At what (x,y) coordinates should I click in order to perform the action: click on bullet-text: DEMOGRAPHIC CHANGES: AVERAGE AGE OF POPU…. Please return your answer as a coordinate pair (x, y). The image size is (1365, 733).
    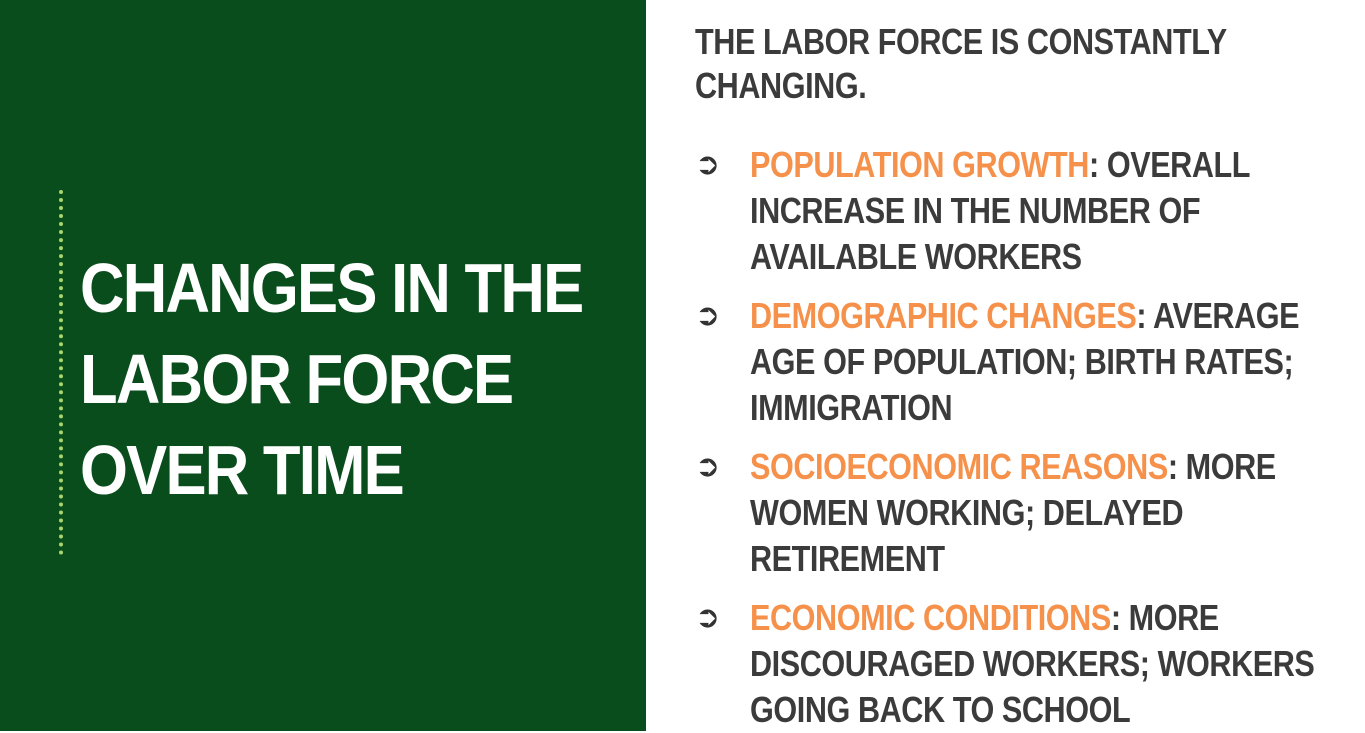
    Looking at the image, I should click on (1056, 362).